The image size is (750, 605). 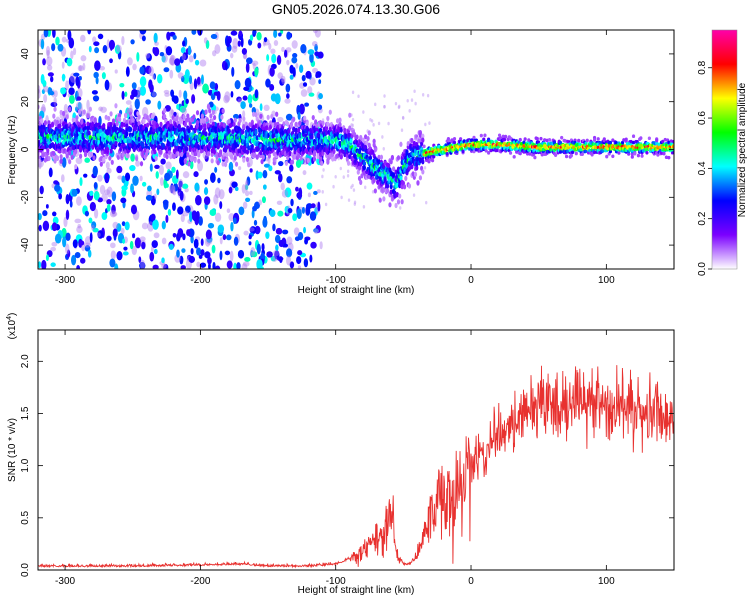 I want to click on spectrogram-y-label: Frequency (Hz), so click(x=12, y=150).